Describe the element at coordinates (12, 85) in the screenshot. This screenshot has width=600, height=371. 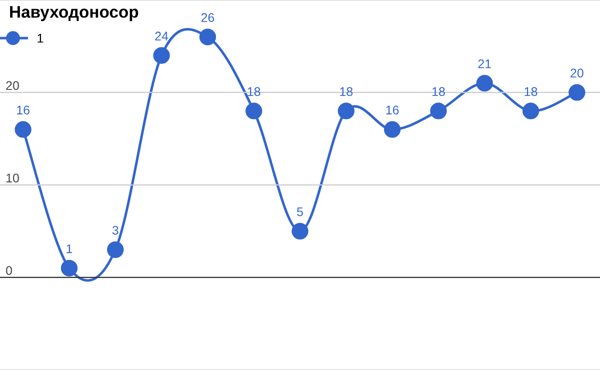
I see `y-tick-label: 20` at that location.